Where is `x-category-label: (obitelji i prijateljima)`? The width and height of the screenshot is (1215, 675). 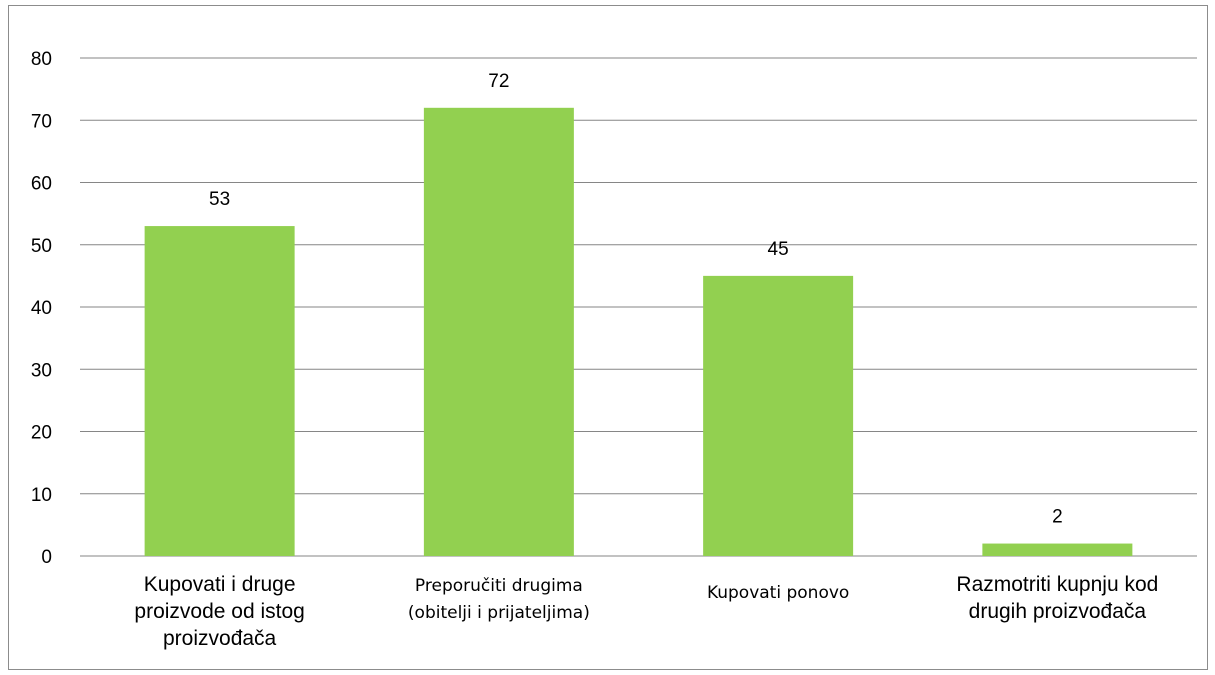 x-category-label: (obitelji i prijateljima) is located at coordinates (499, 613).